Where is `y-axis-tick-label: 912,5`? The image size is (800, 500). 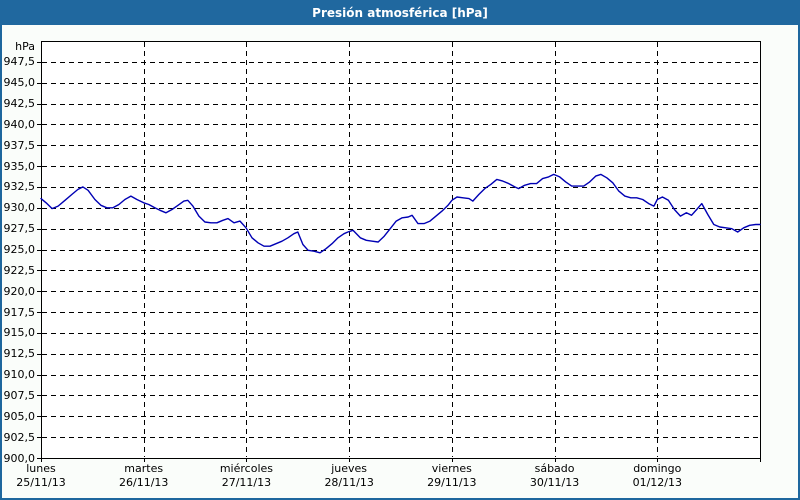 y-axis-tick-label: 912,5 is located at coordinates (19, 354).